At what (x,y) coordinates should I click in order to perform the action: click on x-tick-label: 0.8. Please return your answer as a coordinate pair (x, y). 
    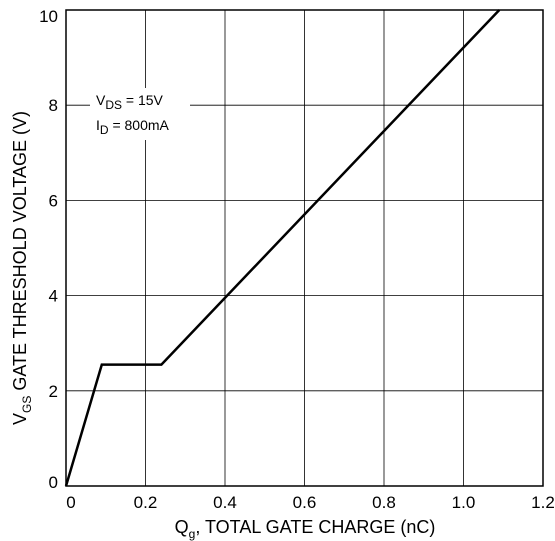
    Looking at the image, I should click on (384, 502).